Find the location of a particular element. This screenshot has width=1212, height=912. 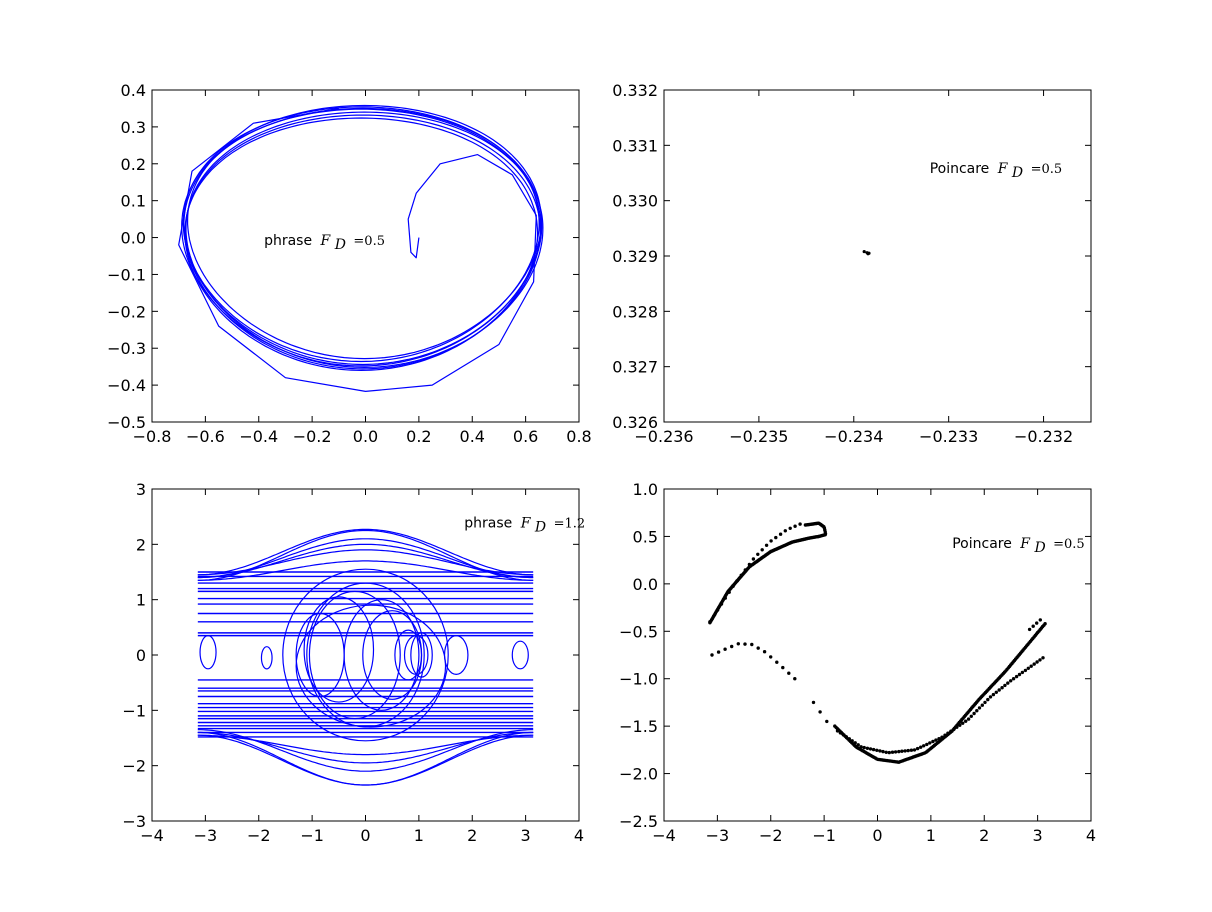

x-tick-label: −0.233 is located at coordinates (948, 436).